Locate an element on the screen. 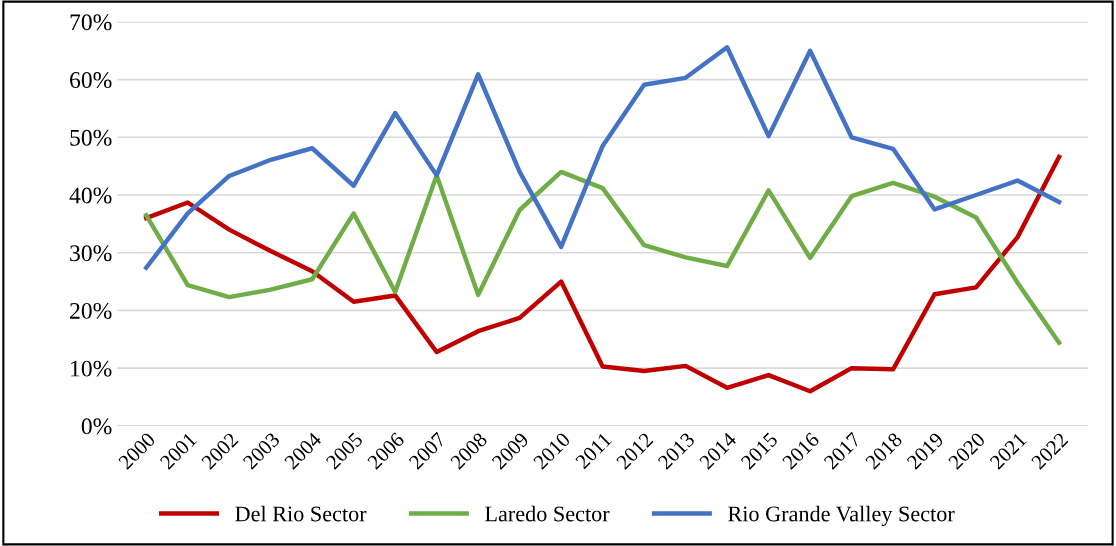 Image resolution: width=1116 pixels, height=546 pixels. x-tick-label: 2011 is located at coordinates (593, 451).